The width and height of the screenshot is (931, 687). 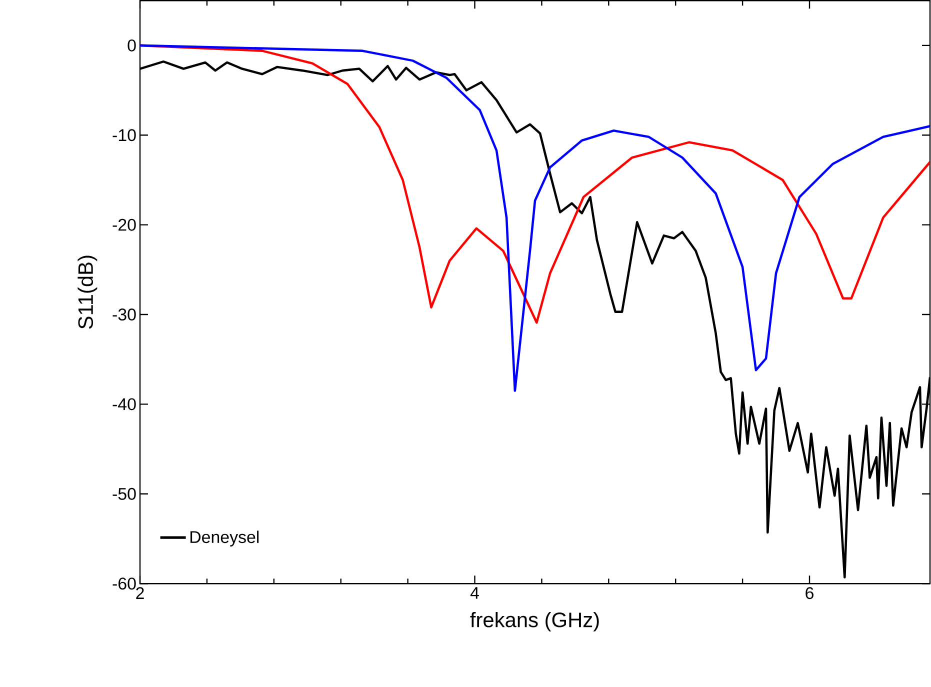 I want to click on y-tick-label: 0, so click(x=132, y=46).